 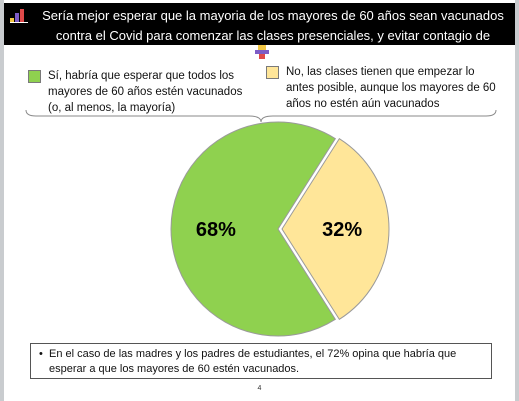 What do you see at coordinates (272, 72) in the screenshot?
I see `legend-swatch-yellow` at bounding box center [272, 72].